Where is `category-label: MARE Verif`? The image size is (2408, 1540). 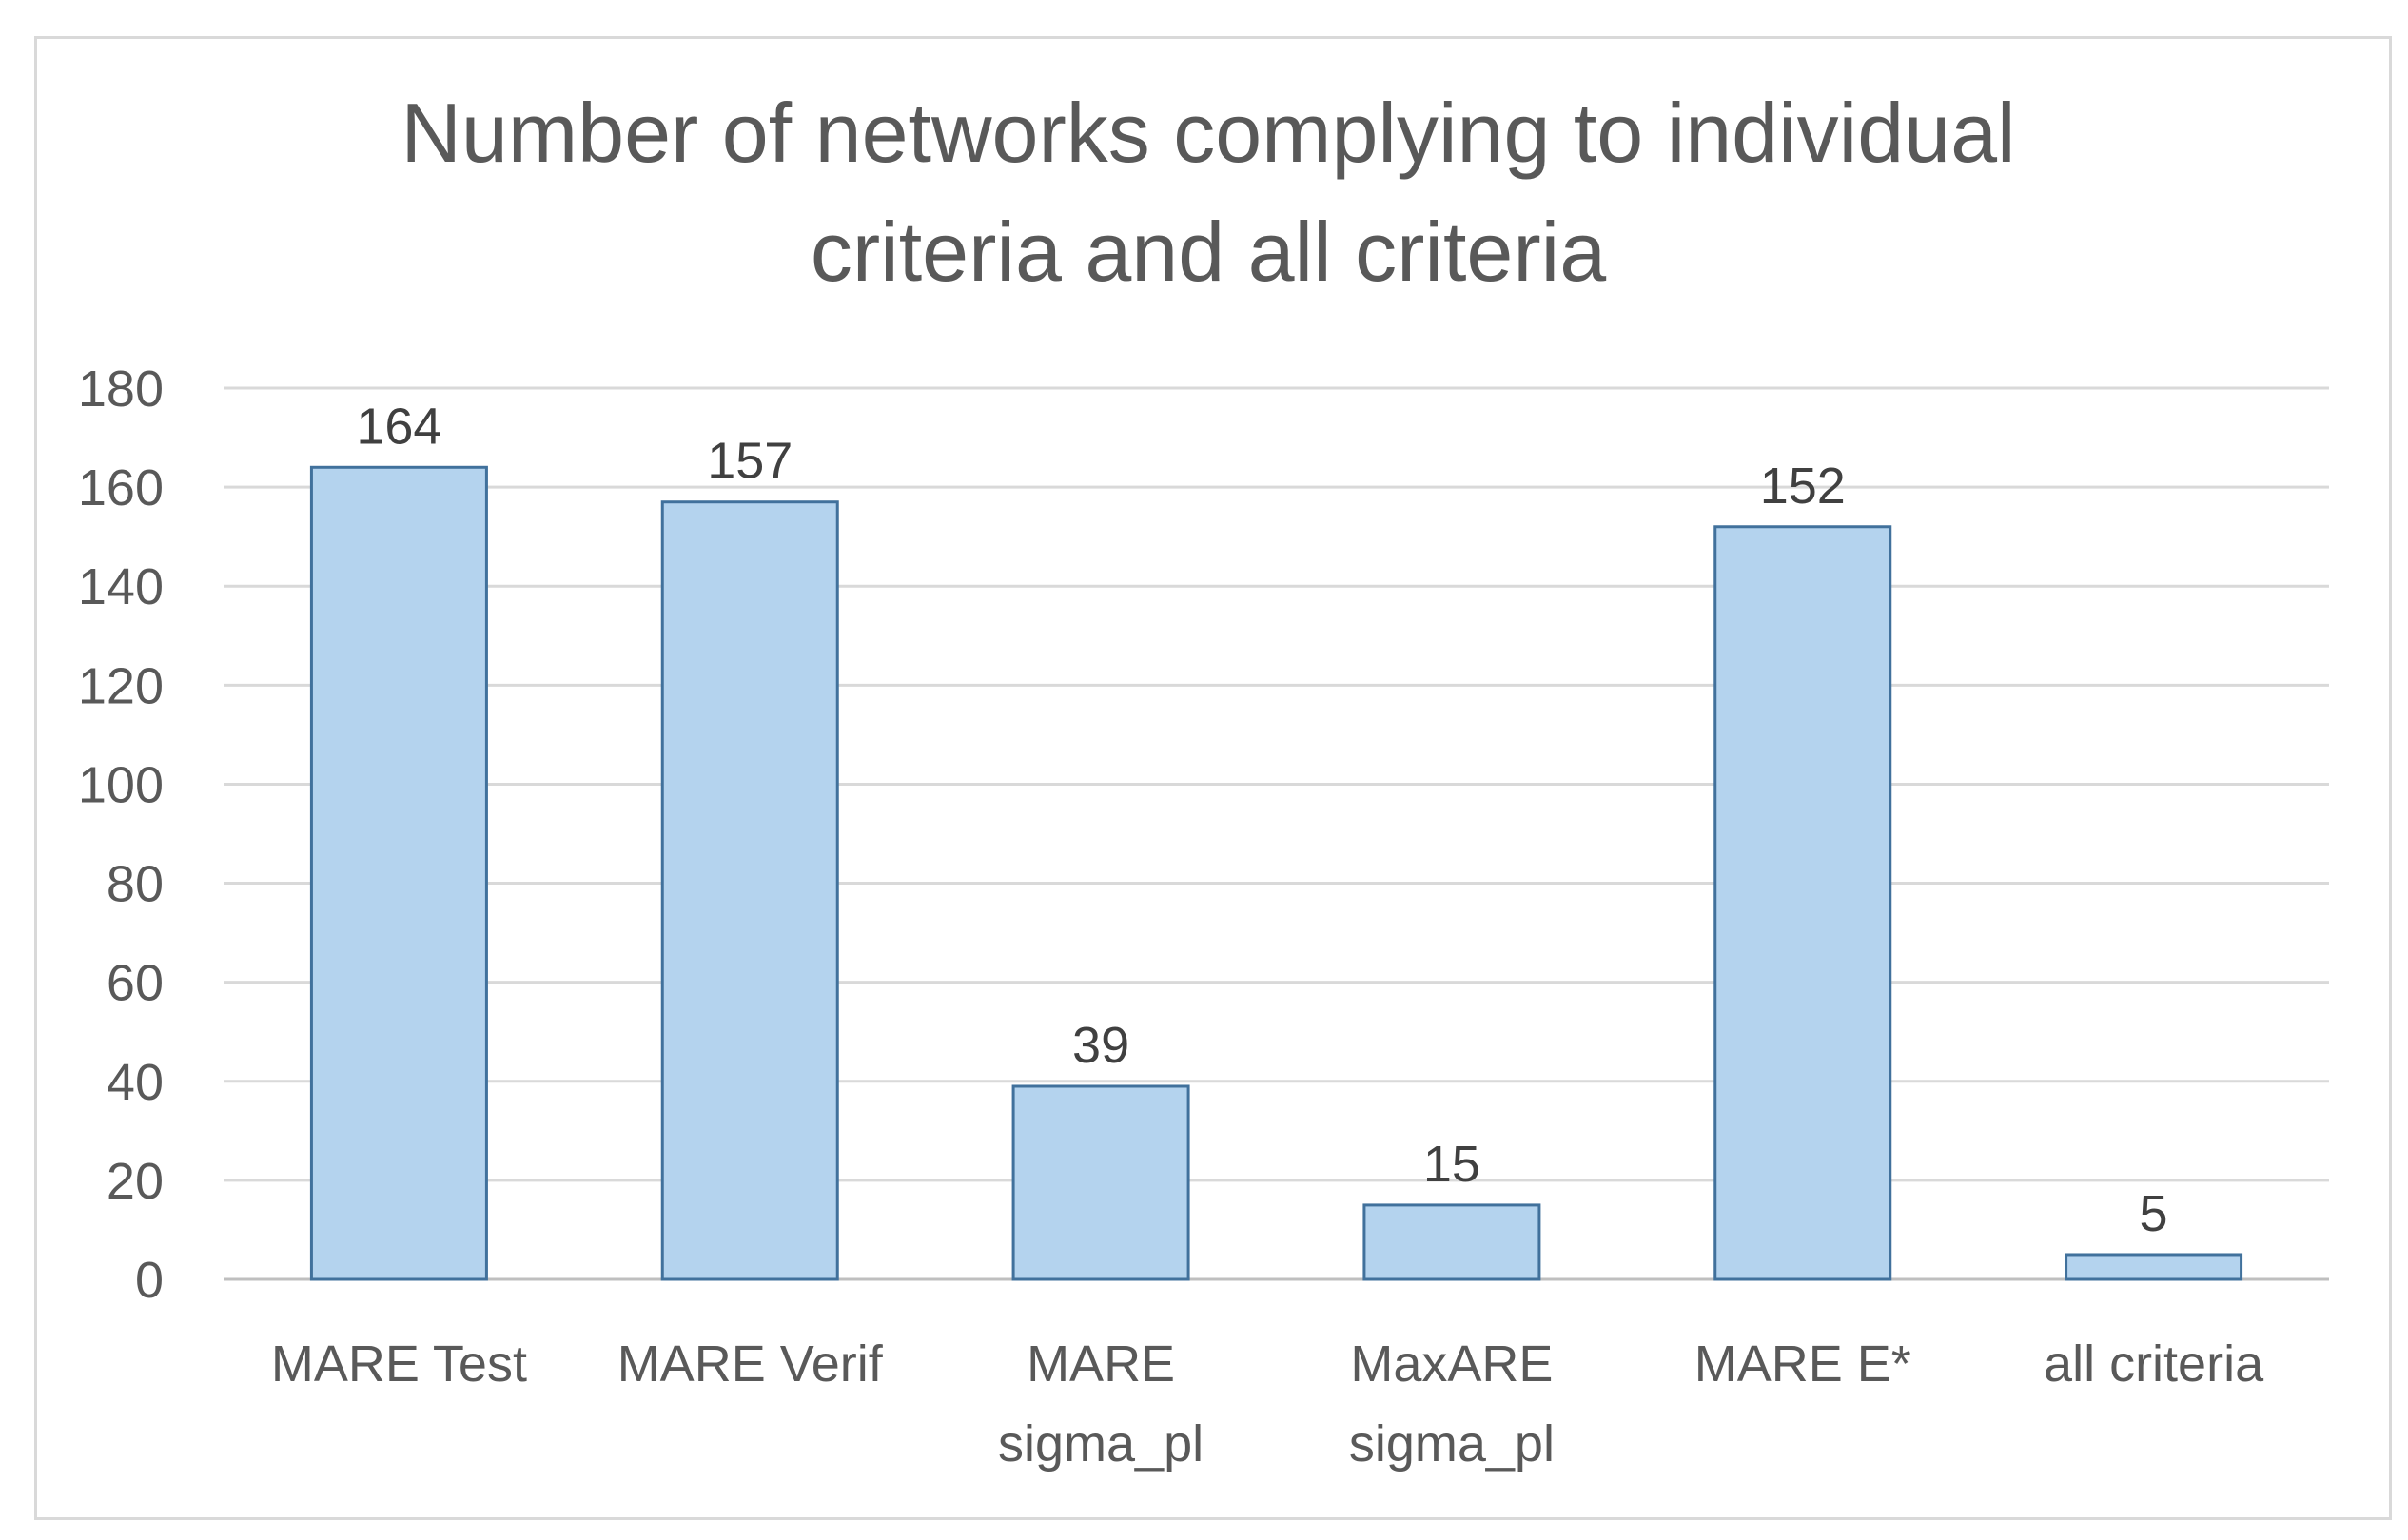
category-label: MARE Verif is located at coordinates (750, 1364).